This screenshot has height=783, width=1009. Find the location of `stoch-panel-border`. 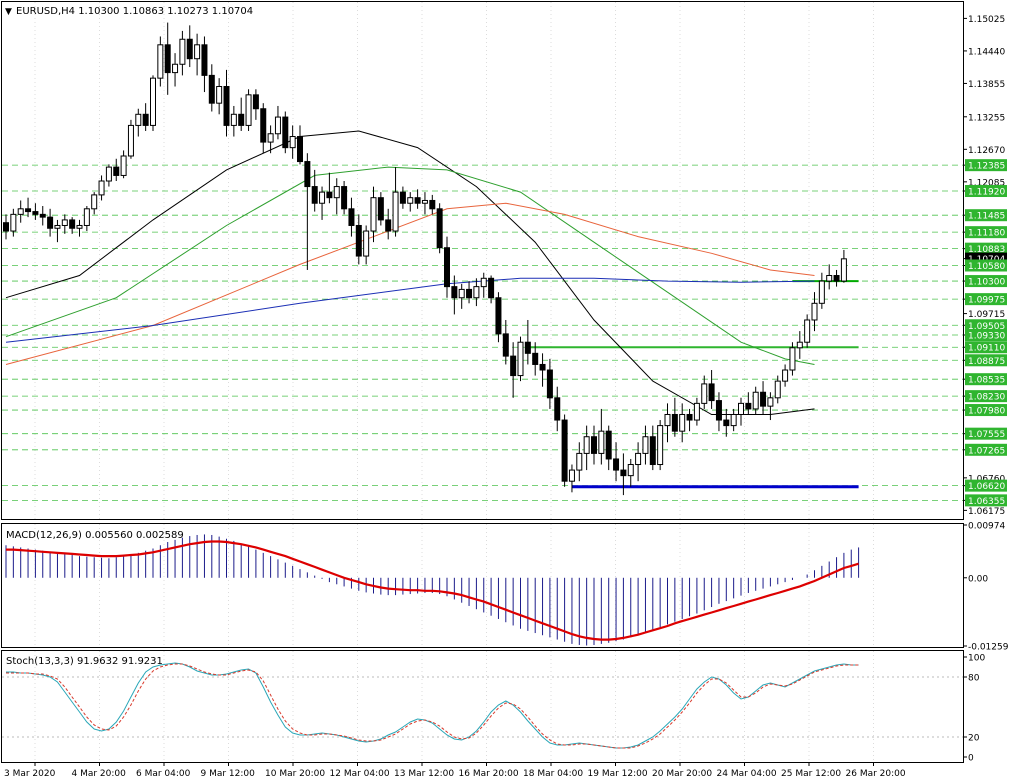

stoch-panel-border is located at coordinates (482, 706).